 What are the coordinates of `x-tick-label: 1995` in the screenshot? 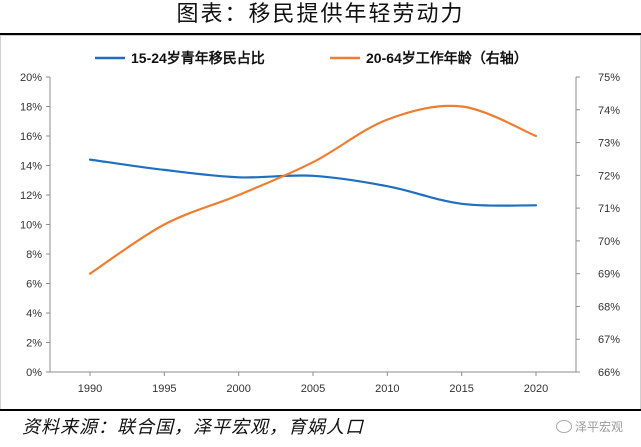 It's located at (164, 389).